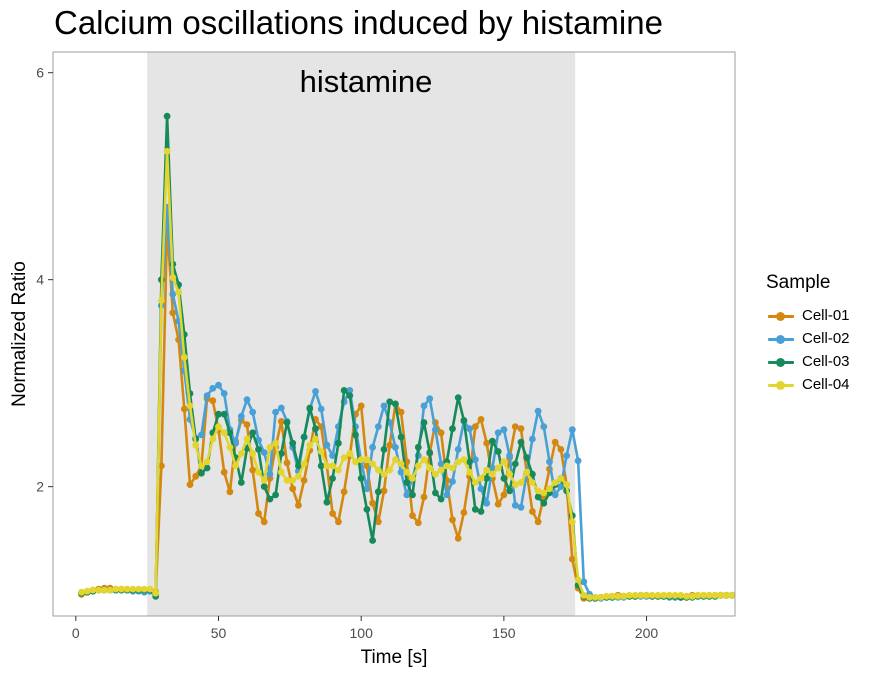  Describe the element at coordinates (808, 384) in the screenshot. I see `legend-item: Cell-04` at that location.